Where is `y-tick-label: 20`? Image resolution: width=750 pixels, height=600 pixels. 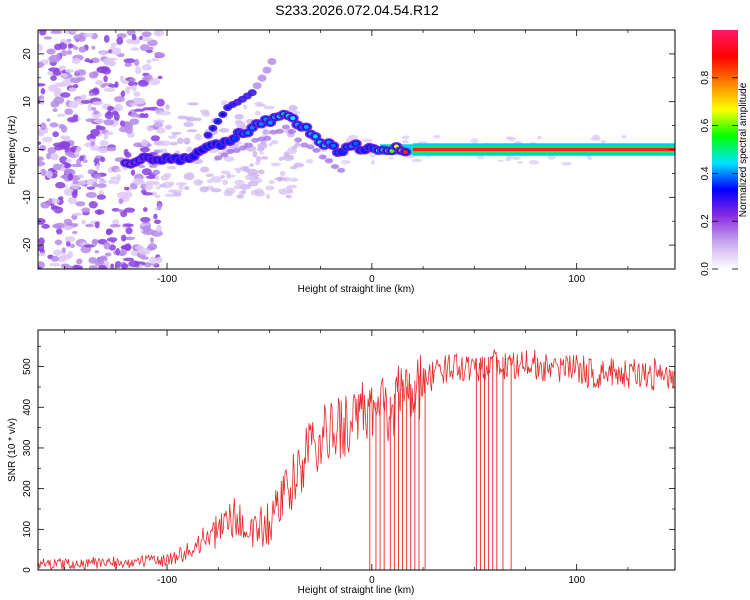 y-tick-label: 20 is located at coordinates (27, 54).